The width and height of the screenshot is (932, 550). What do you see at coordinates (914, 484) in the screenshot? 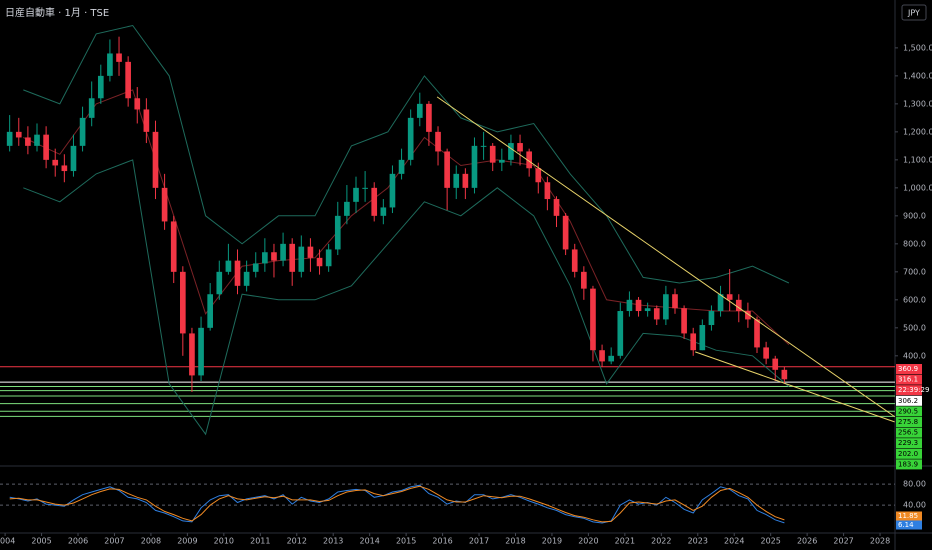
I see `osc-tick-label: 80.00` at bounding box center [914, 484].